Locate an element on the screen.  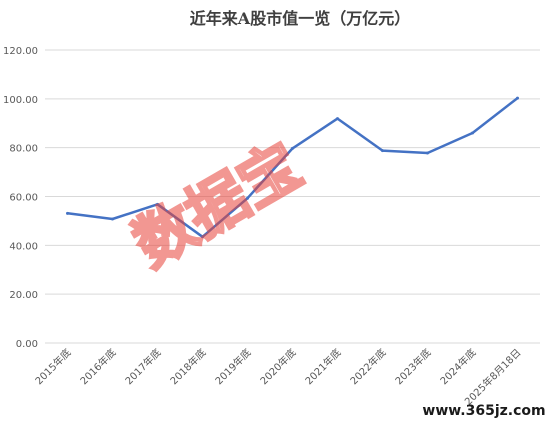
y-axis-ticks: 0.00 20.00 40.00 60.00 80.00 100.00 120.00 is located at coordinates (20, 198).